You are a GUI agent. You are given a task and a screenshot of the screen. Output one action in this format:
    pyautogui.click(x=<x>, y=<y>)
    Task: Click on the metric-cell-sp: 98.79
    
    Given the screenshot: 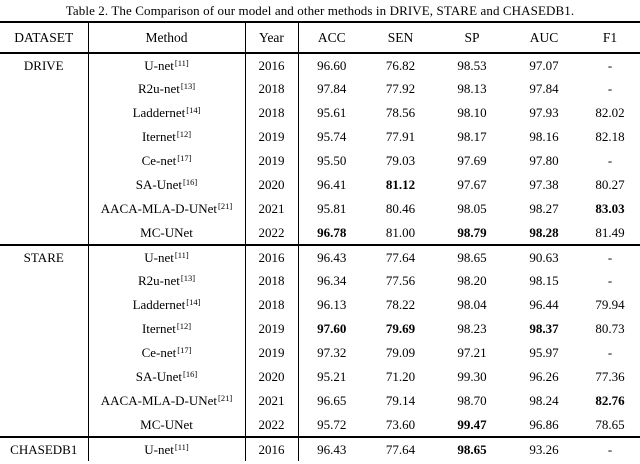 What is the action you would take?
    pyautogui.click(x=472, y=232)
    